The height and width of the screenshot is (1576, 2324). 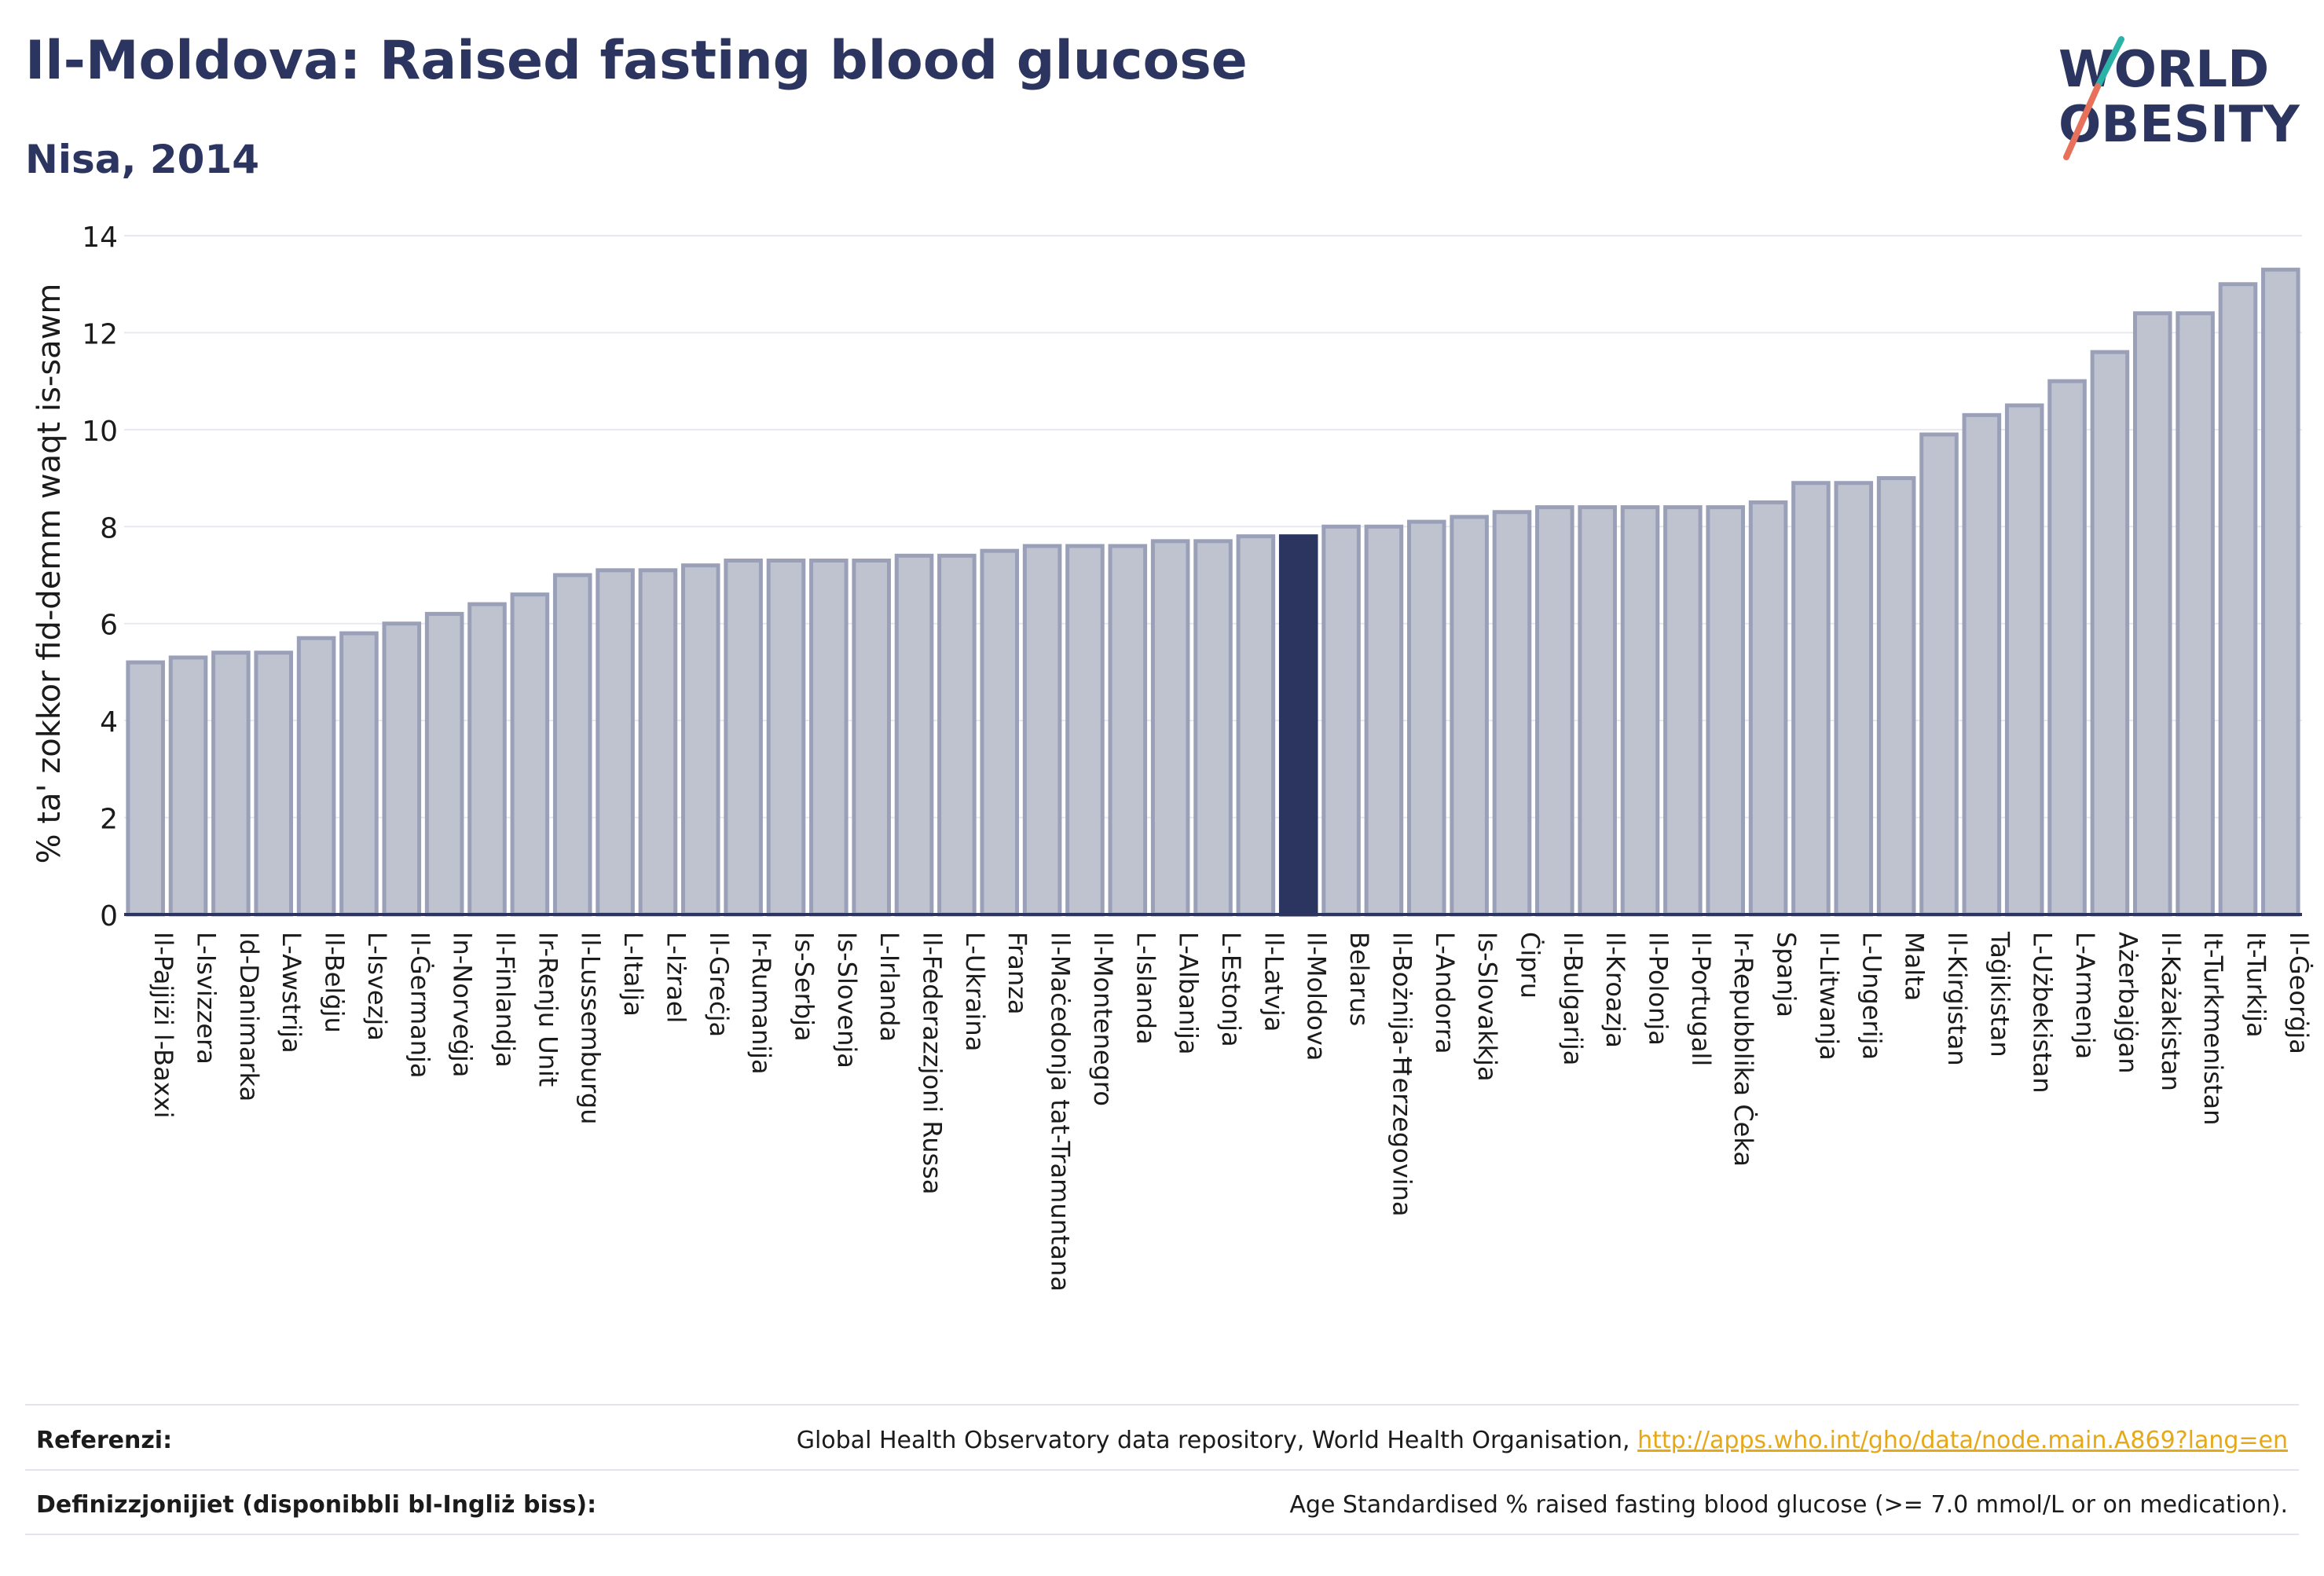 I want to click on x-tick-label: Is-Slovenja, so click(x=847, y=1000).